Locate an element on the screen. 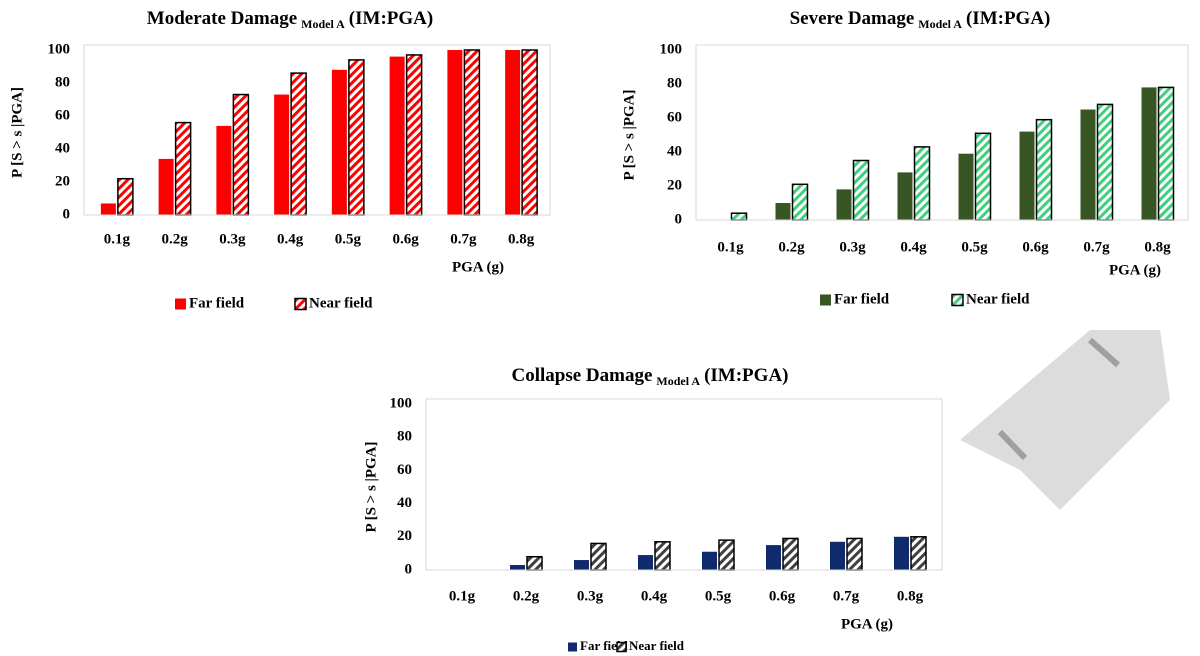  title-sub: Model A is located at coordinates (940, 24).